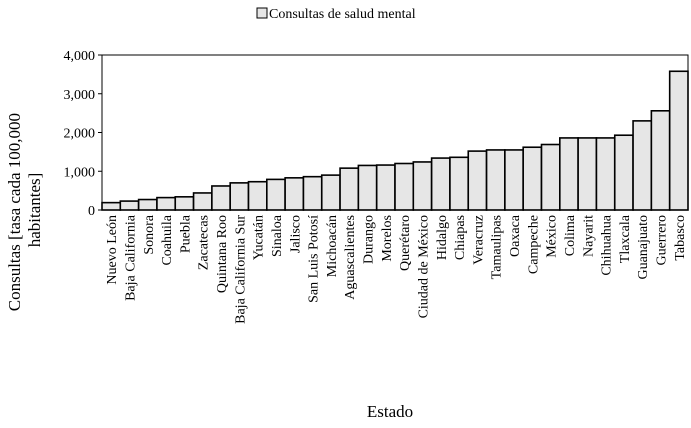 The width and height of the screenshot is (691, 428). I want to click on legend-label: Consultas de salud mental, so click(342, 14).